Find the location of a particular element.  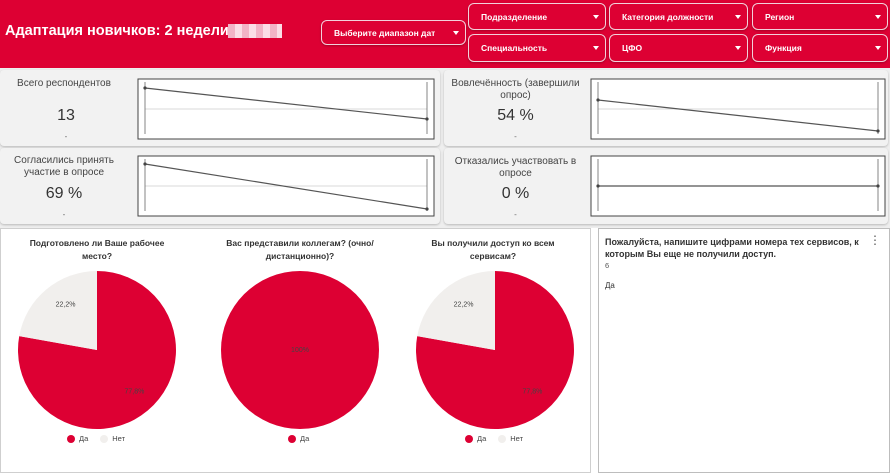

kpi-value: 13 is located at coordinates (66, 115).